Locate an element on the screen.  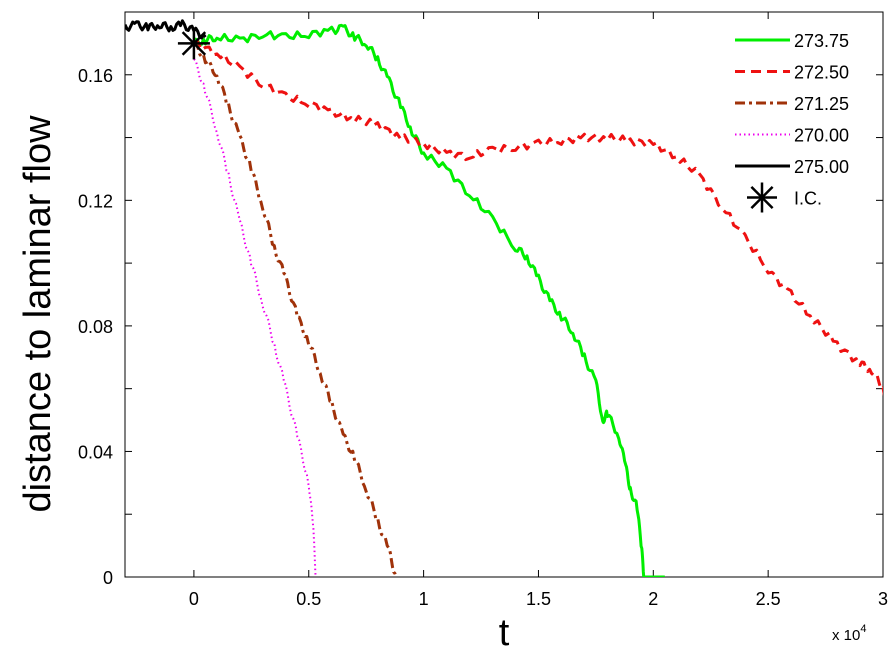
x-tick-label: 2.5 is located at coordinates (768, 599).